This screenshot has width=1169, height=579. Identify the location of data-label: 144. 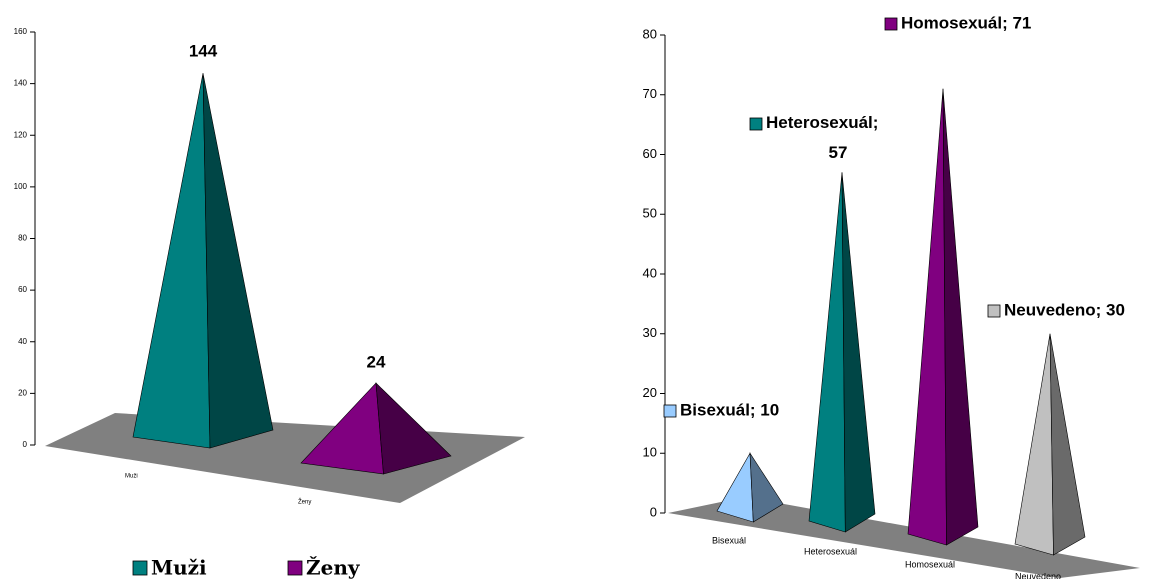
(203, 50).